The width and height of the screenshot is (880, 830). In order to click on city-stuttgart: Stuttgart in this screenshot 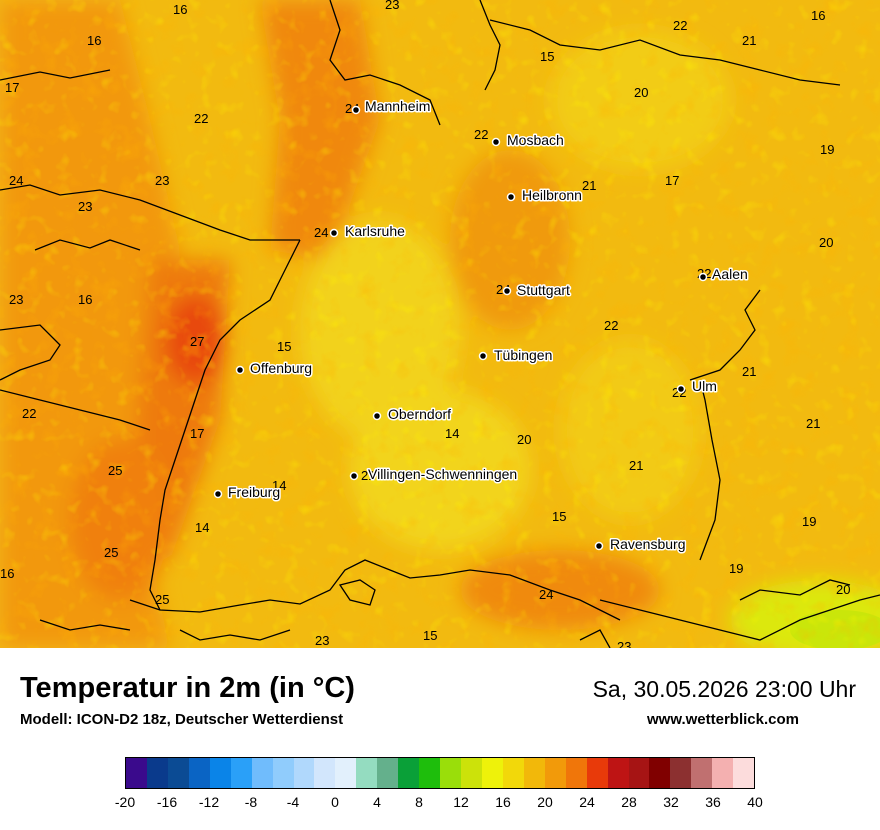, I will do `click(537, 290)`.